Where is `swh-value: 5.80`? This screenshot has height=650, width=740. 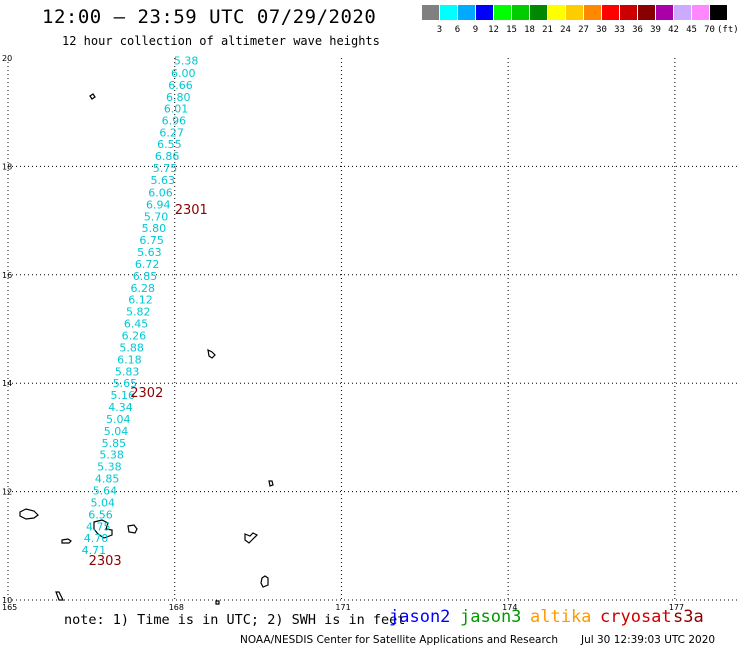 swh-value: 5.80 is located at coordinates (154, 228).